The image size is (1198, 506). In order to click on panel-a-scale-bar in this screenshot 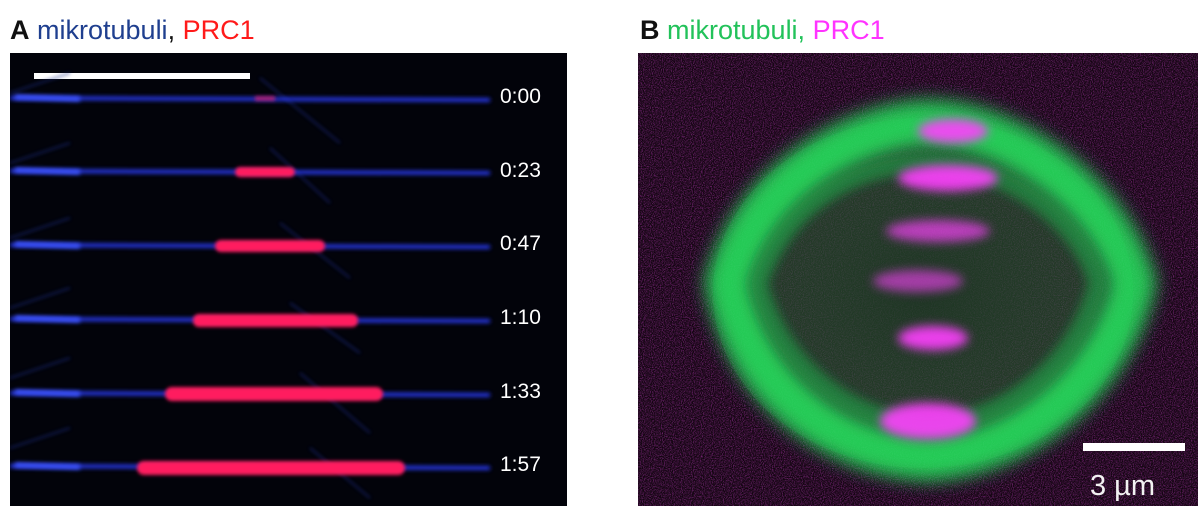, I will do `click(142, 76)`.